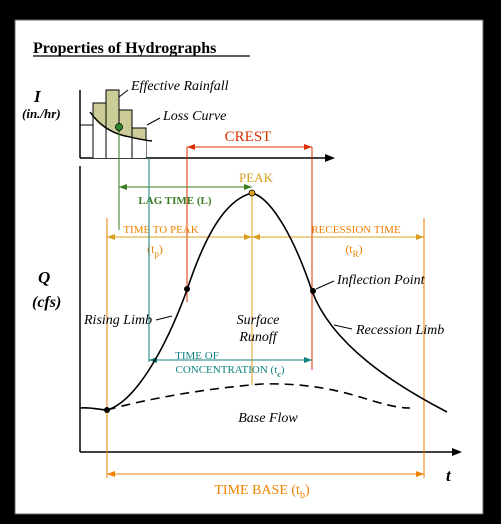  What do you see at coordinates (197, 356) in the screenshot?
I see `toc-label-line1: TIME OF` at bounding box center [197, 356].